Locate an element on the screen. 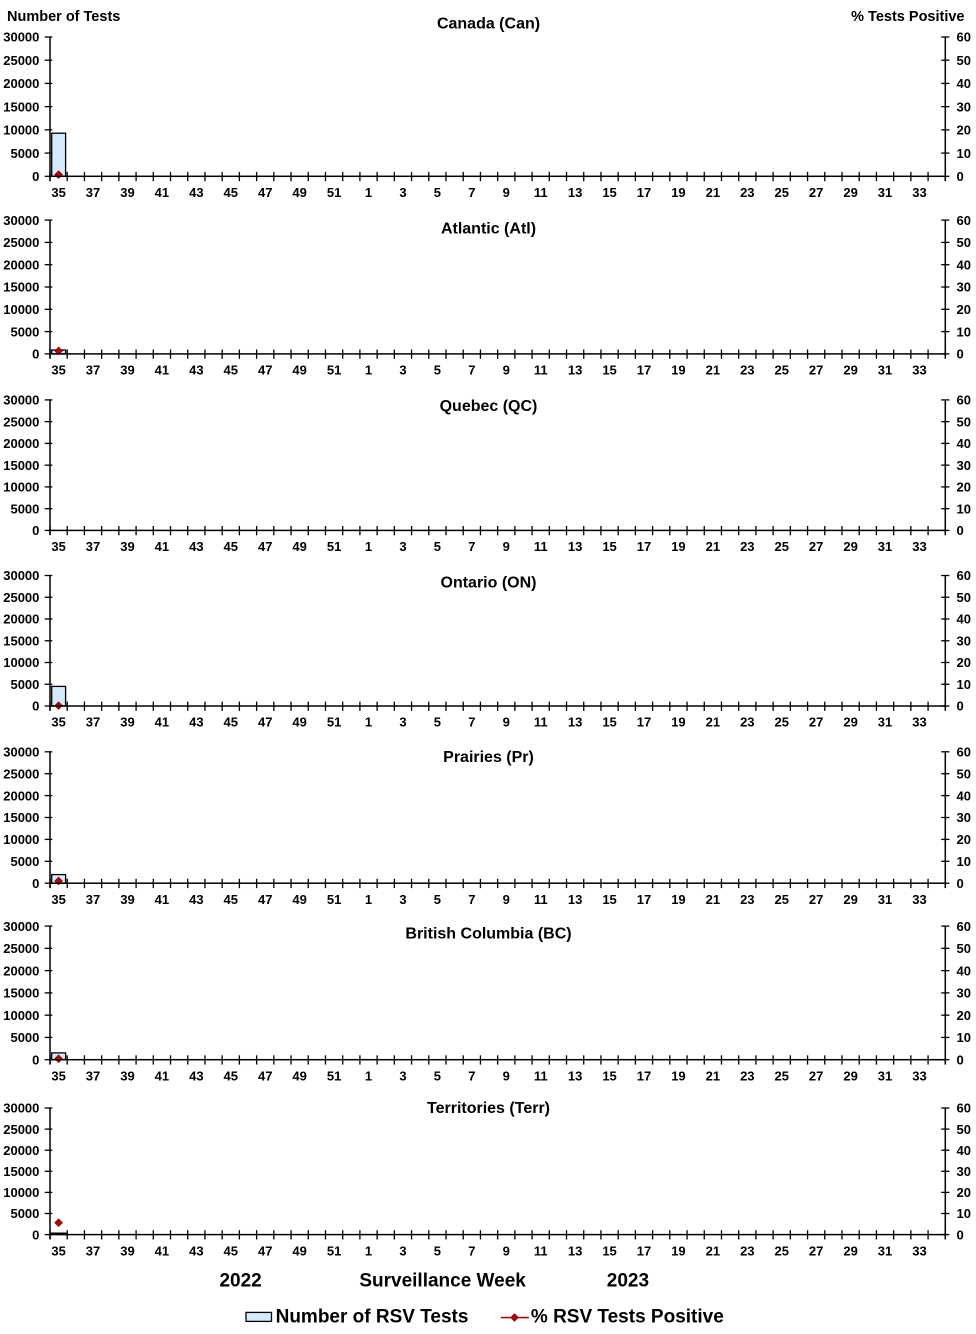 The width and height of the screenshot is (976, 1334). svg-text: 7 is located at coordinates (471, 546).